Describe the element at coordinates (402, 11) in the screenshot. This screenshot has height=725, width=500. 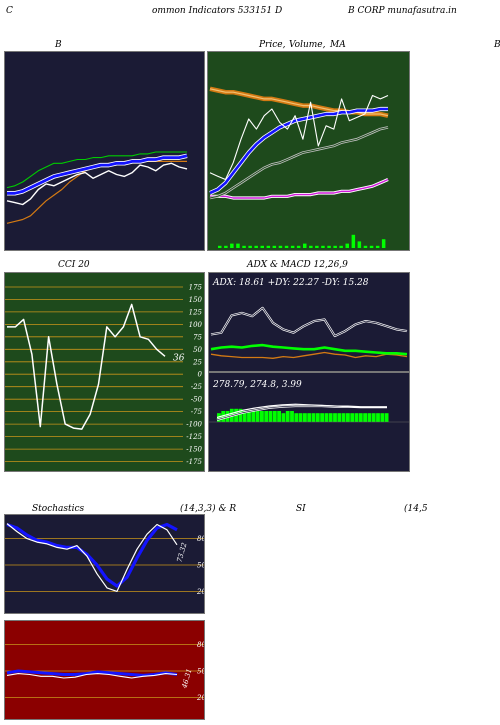
I see `header-center-right: B CORP munafasutra.in` at that location.